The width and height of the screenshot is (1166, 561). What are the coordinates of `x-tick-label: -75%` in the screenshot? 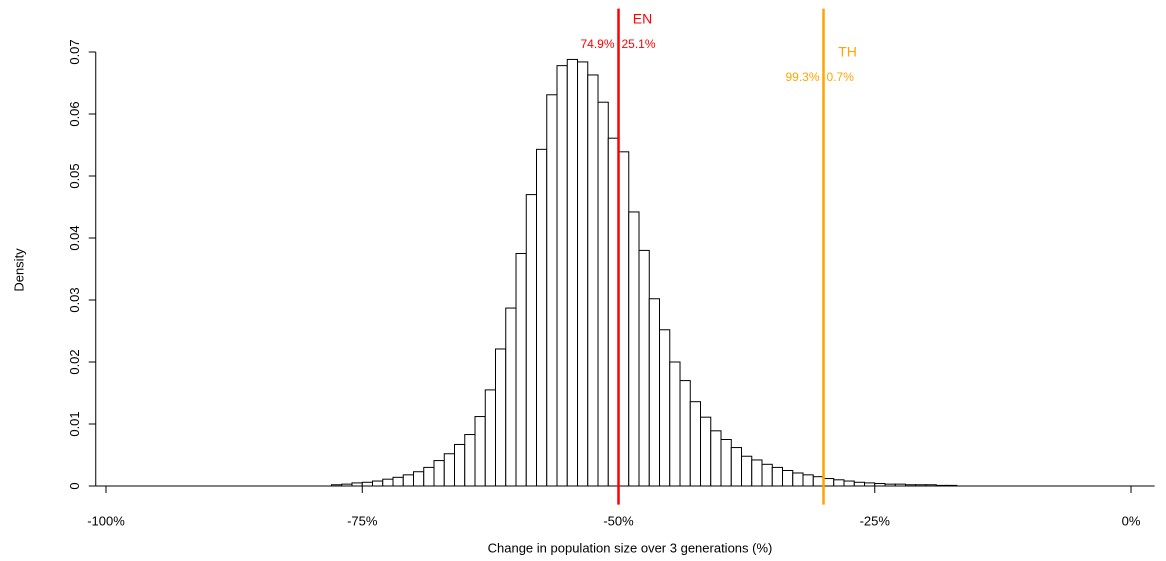 It's located at (362, 520).